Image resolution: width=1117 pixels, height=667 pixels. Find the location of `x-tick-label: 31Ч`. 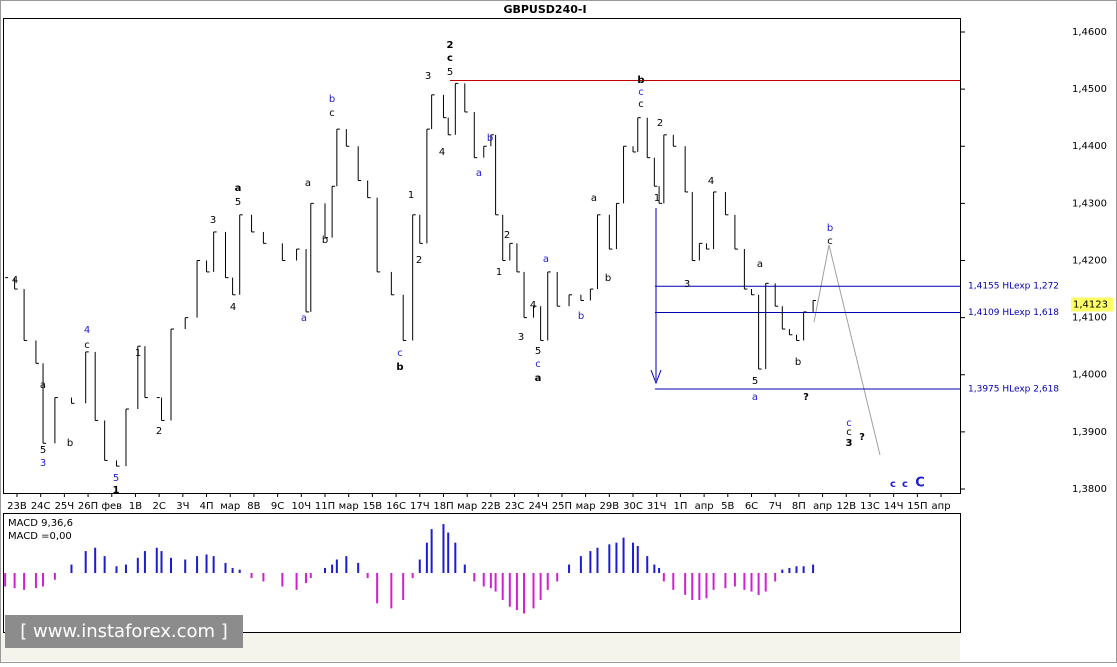

x-tick-label: 31Ч is located at coordinates (657, 506).